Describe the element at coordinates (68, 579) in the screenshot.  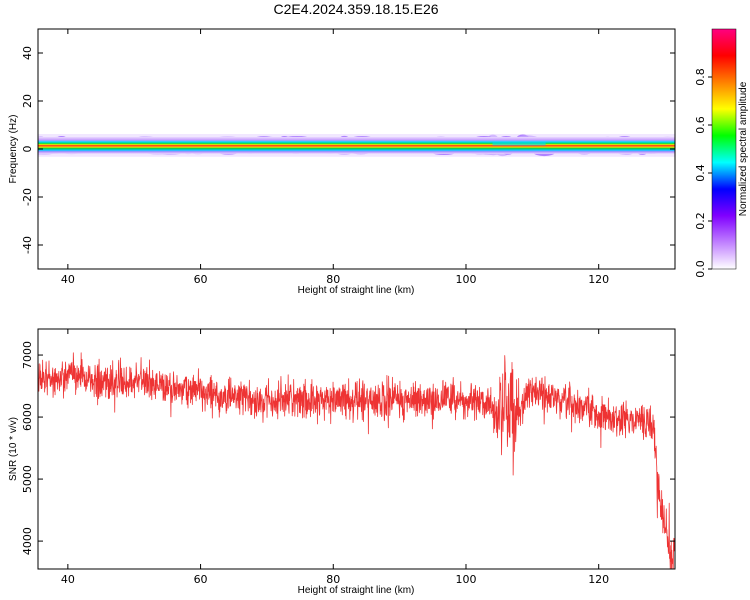
I see `snr-x-tick-label: 40` at that location.